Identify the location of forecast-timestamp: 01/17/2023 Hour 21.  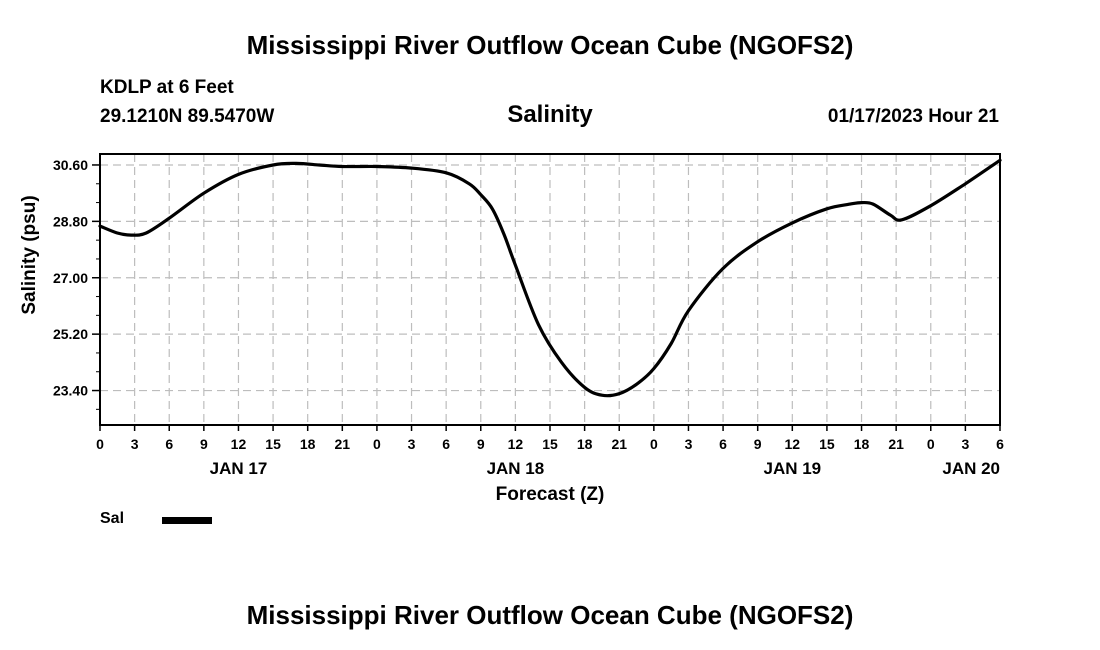
(913, 116).